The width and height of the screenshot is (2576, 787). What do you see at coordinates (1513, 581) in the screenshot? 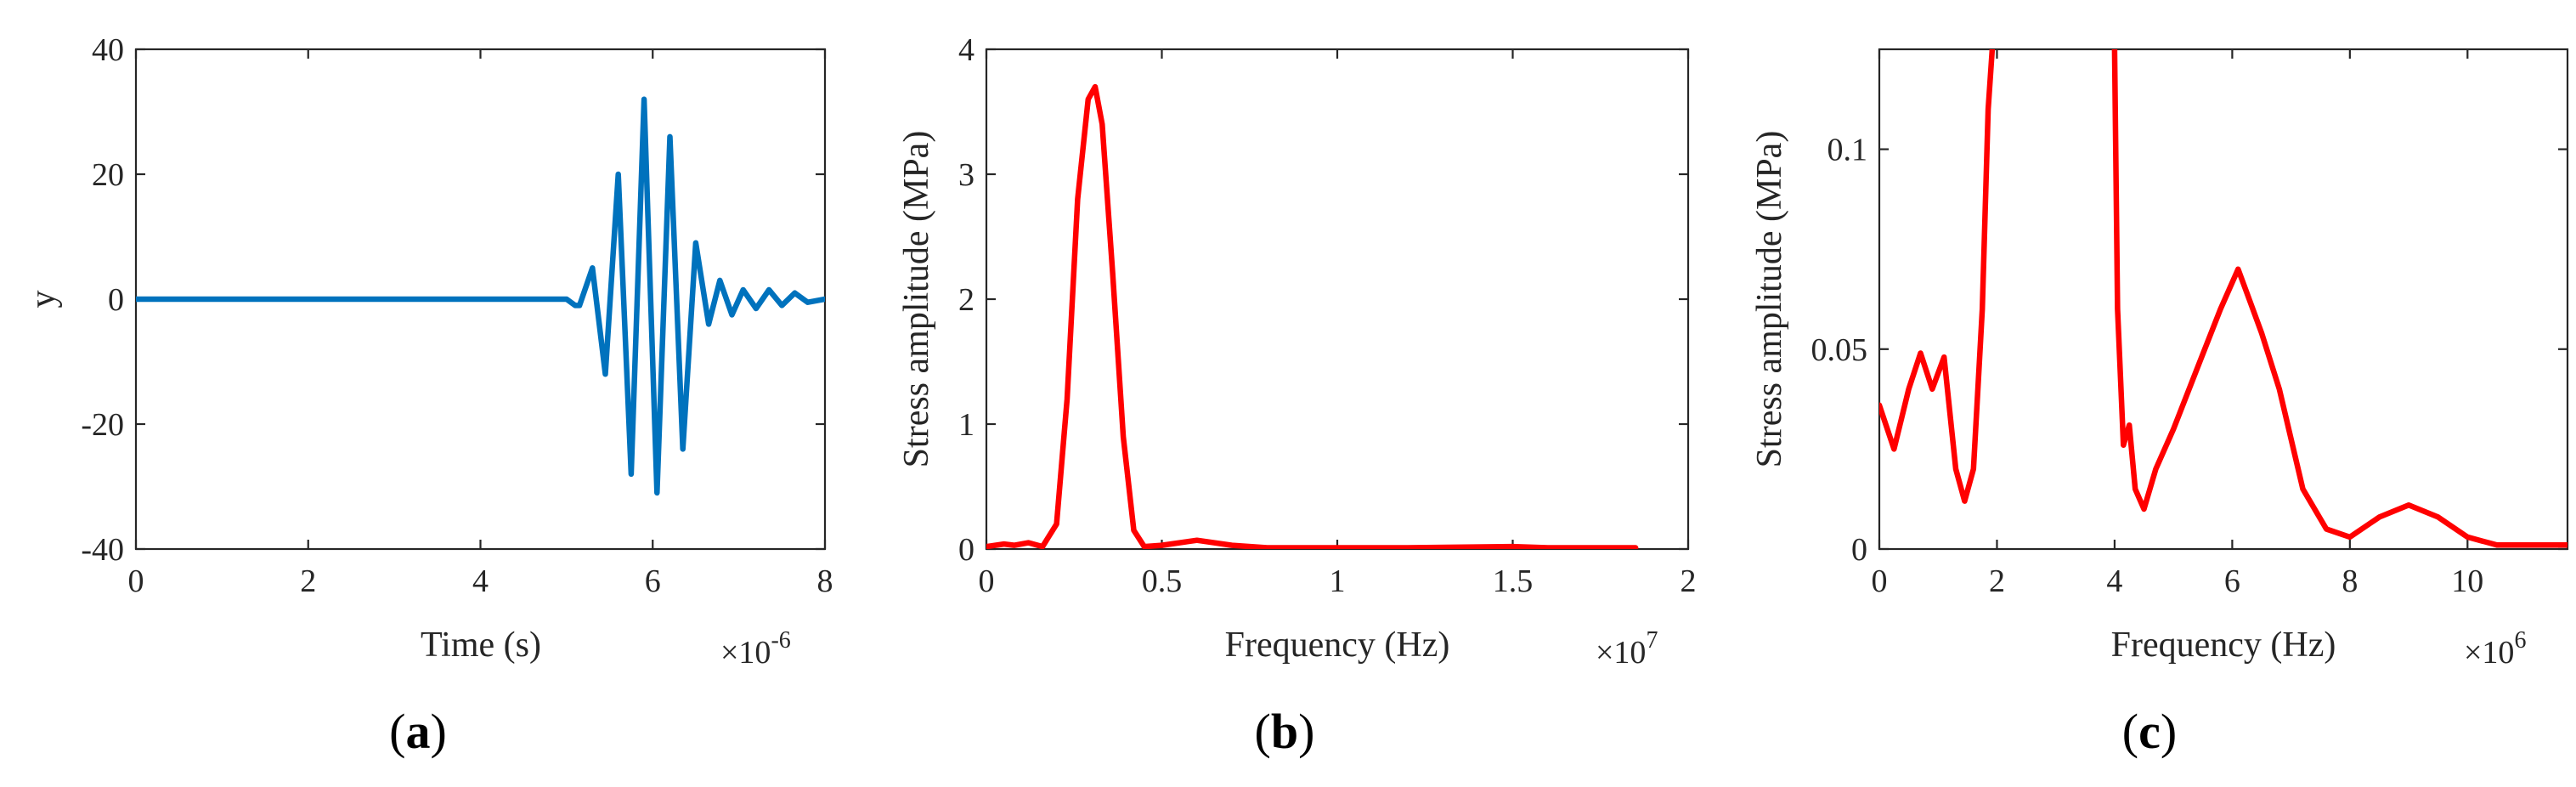
I see `x-tick-label: 1.5` at bounding box center [1513, 581].